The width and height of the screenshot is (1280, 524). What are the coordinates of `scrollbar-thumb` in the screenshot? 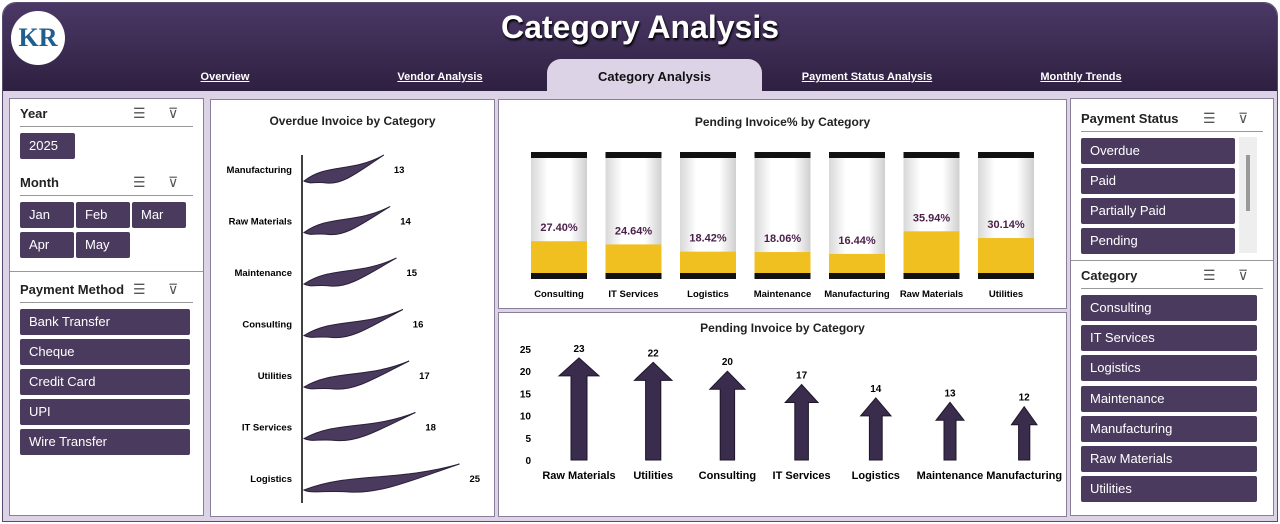 It's located at (1248, 183).